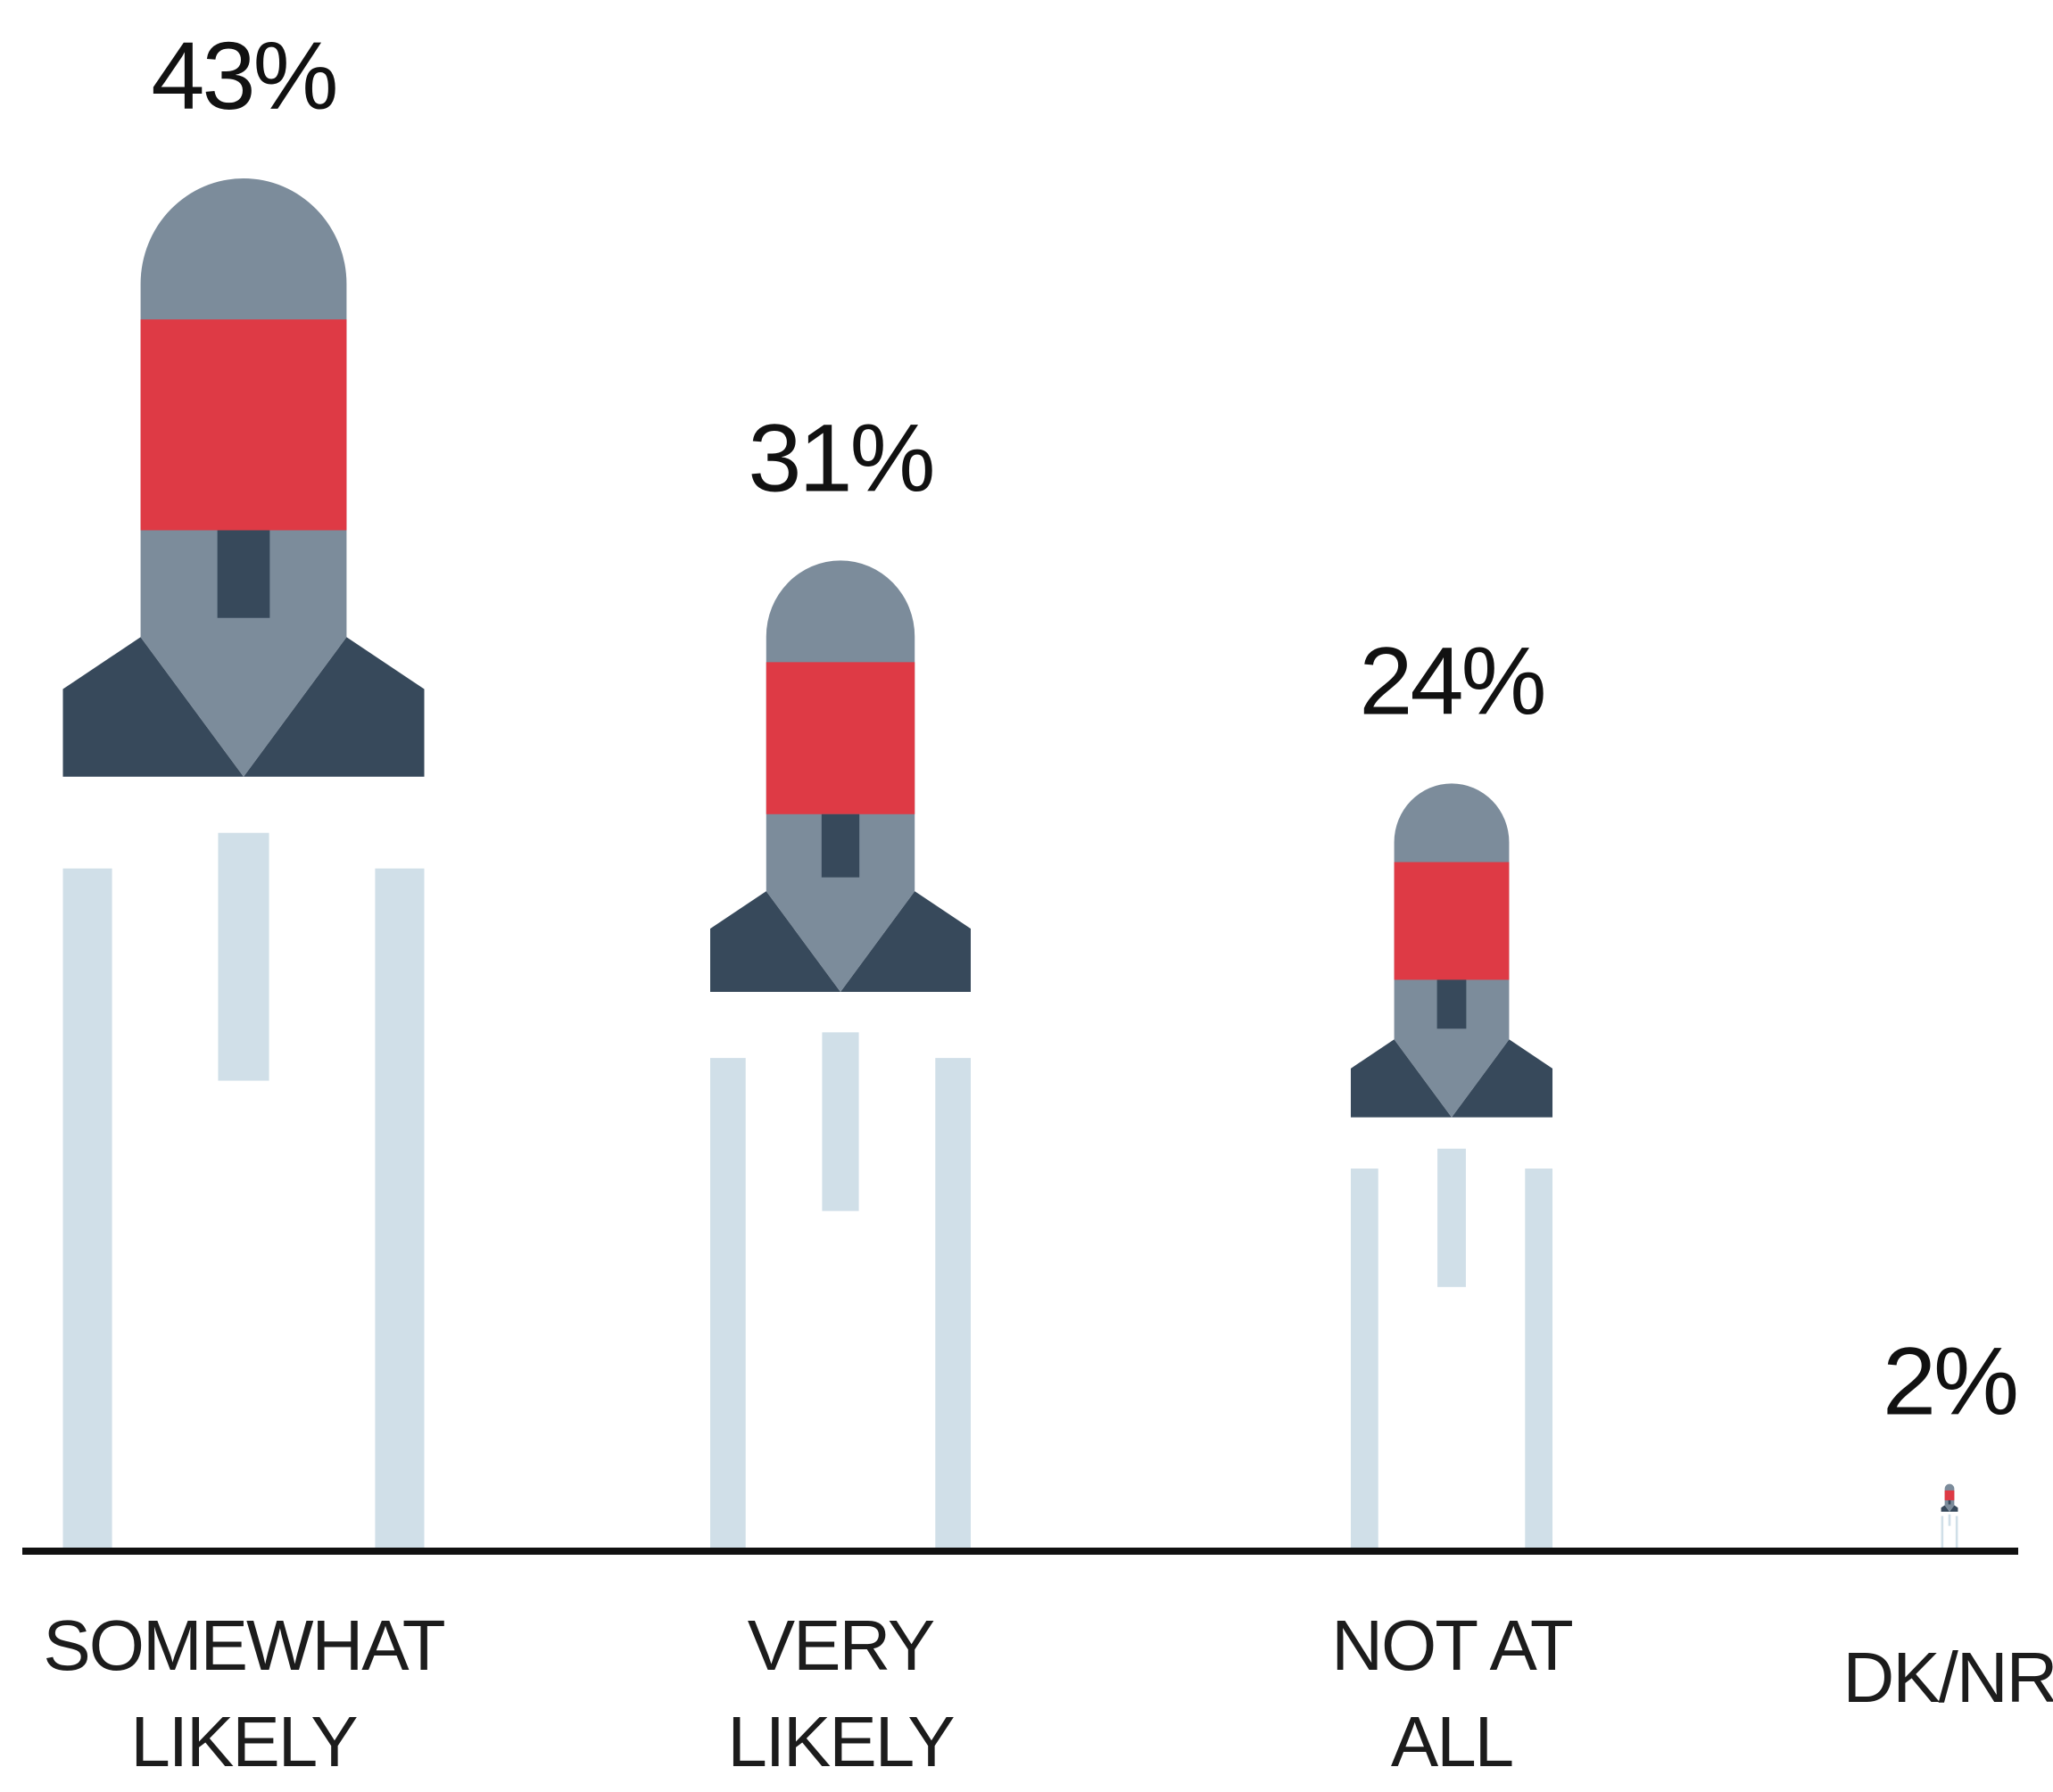  Describe the element at coordinates (245, 1693) in the screenshot. I see `category-label-43: SOMEWHAT LIKELY` at that location.